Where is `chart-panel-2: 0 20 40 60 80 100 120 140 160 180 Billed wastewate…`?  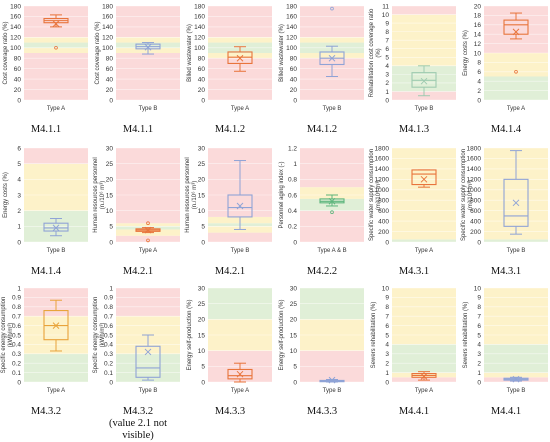 chart-panel-2: 0 20 40 60 80 100 120 140 160 180 Billed wastewate… is located at coordinates (230, 70).